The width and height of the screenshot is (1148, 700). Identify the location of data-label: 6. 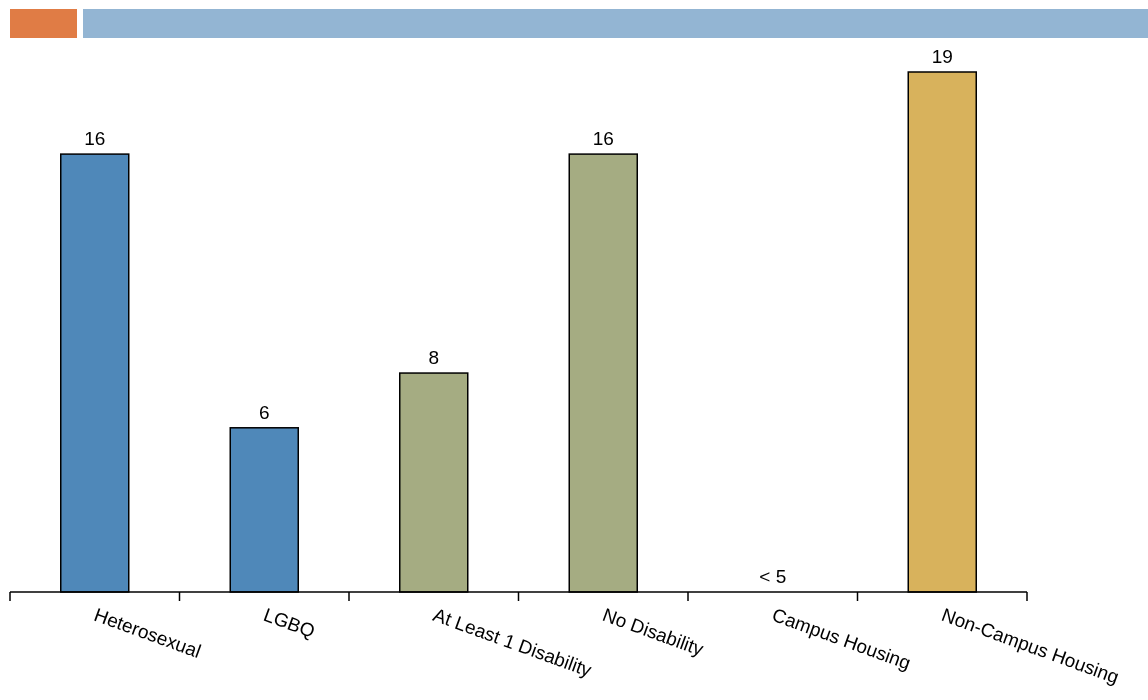
(264, 412).